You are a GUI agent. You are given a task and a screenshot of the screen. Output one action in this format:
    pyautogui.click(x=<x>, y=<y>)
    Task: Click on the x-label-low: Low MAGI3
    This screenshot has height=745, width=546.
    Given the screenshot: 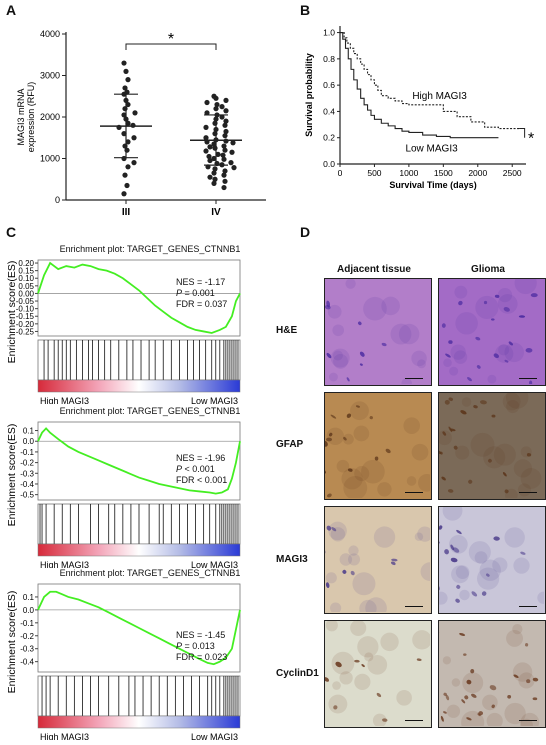 What is the action you would take?
    pyautogui.click(x=214, y=564)
    